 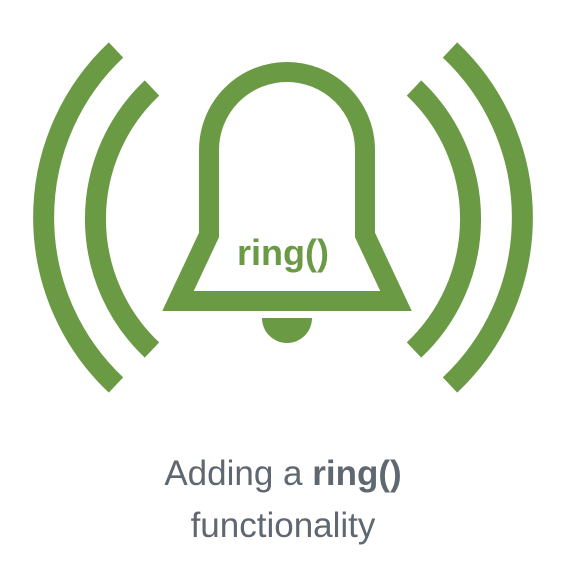 What do you see at coordinates (357, 473) in the screenshot?
I see `caption-code: ring()` at bounding box center [357, 473].